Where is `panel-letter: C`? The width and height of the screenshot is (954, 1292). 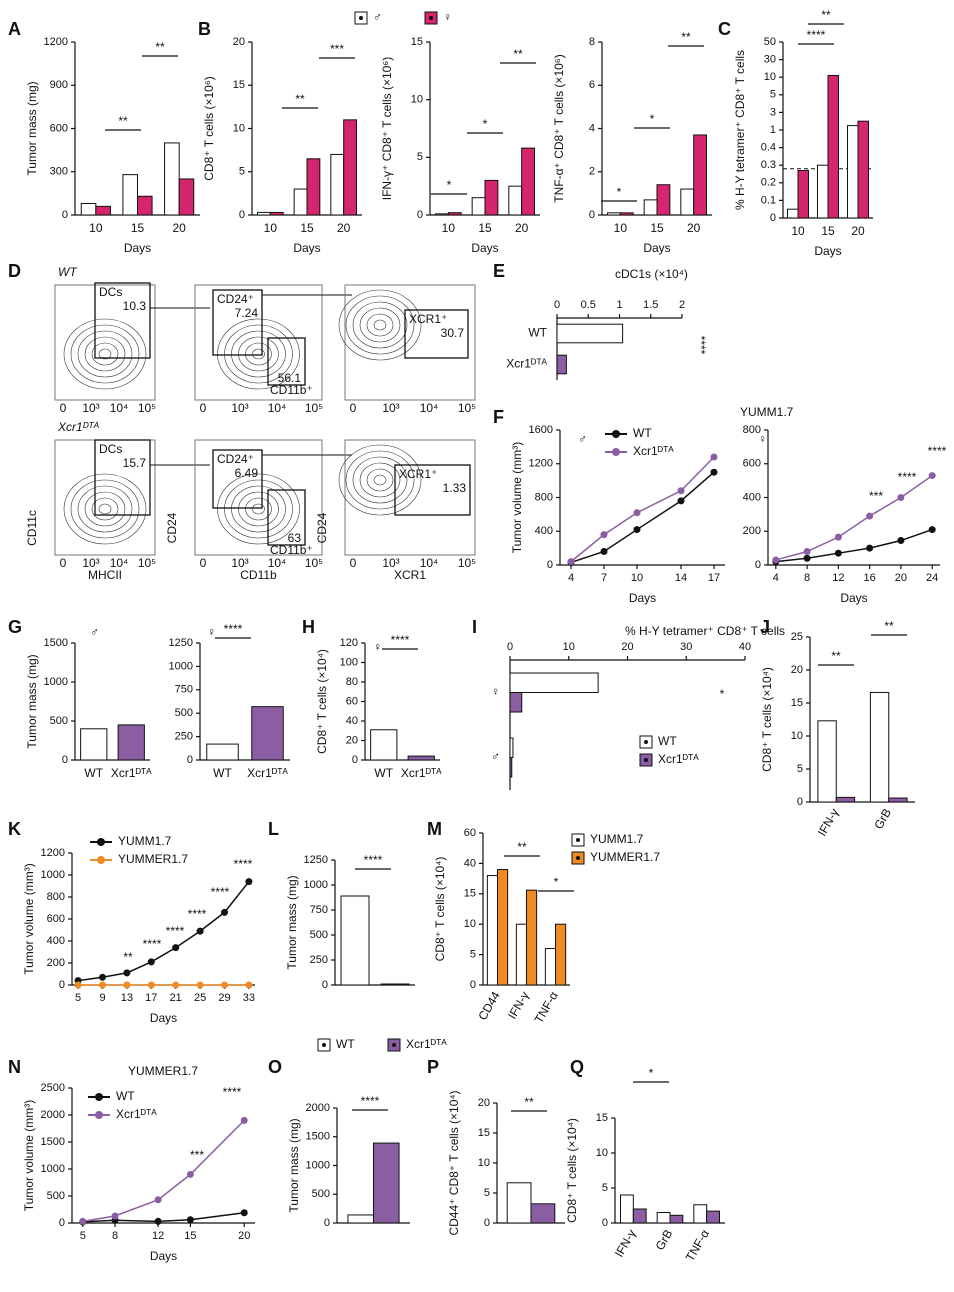
panel-letter: C is located at coordinates (724, 29).